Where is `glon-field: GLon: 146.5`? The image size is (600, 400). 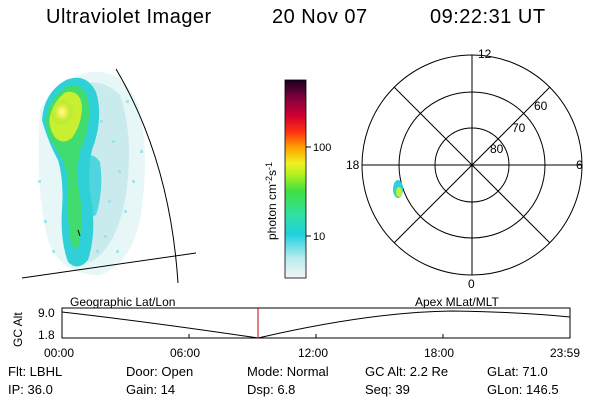
glon-field: GLon: 146.5 is located at coordinates (523, 389).